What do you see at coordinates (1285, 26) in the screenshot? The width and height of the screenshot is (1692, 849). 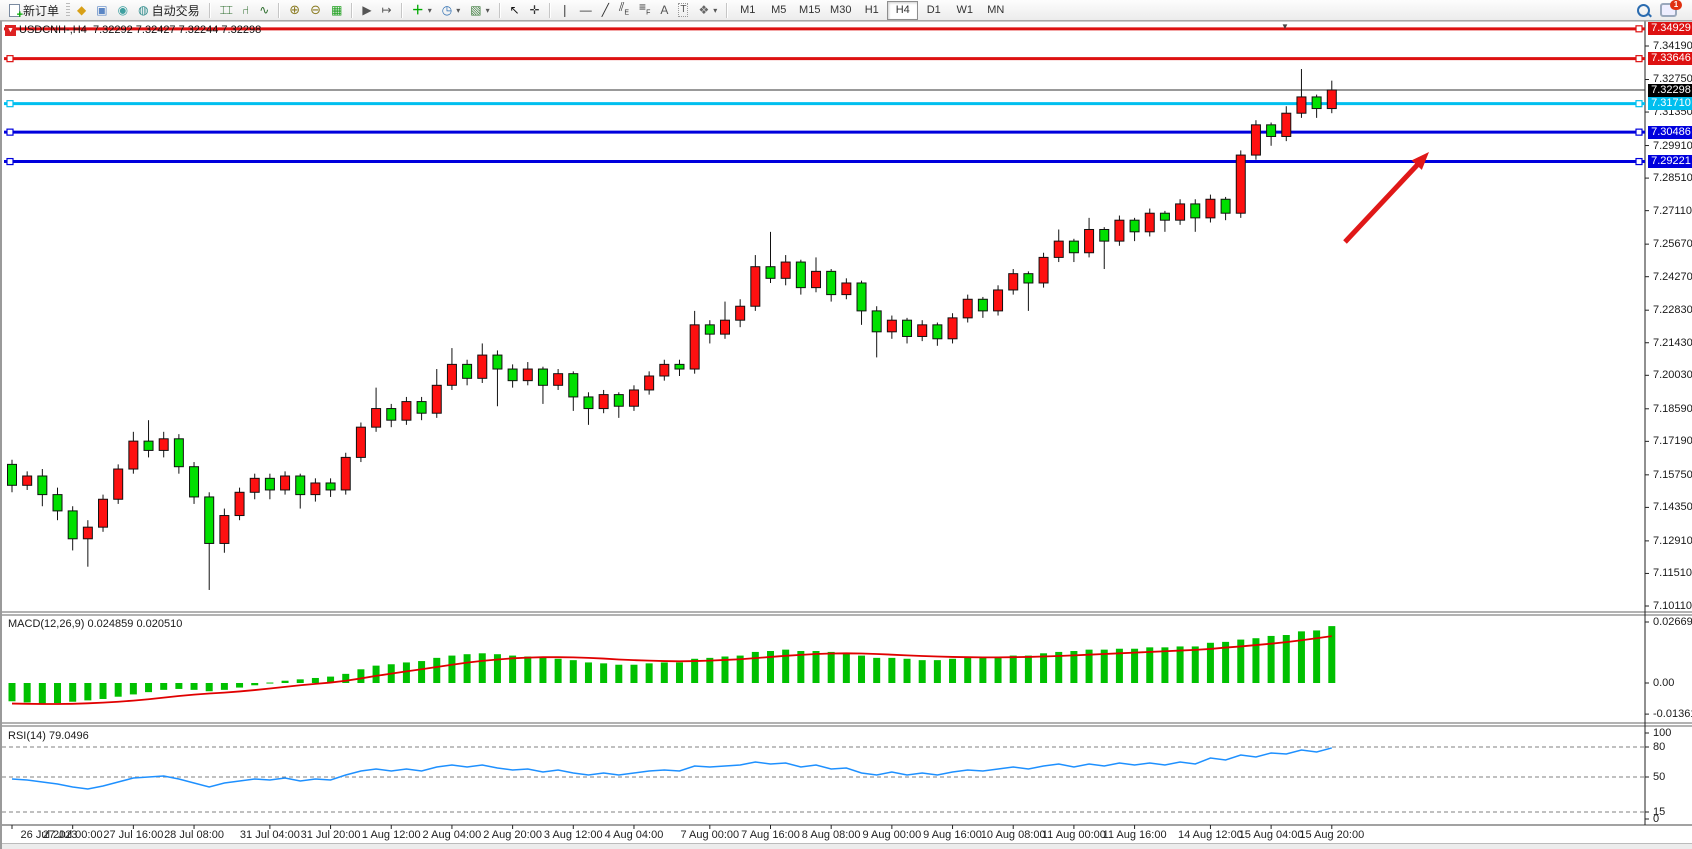 I see `chart-shift-marker: ▼` at bounding box center [1285, 26].